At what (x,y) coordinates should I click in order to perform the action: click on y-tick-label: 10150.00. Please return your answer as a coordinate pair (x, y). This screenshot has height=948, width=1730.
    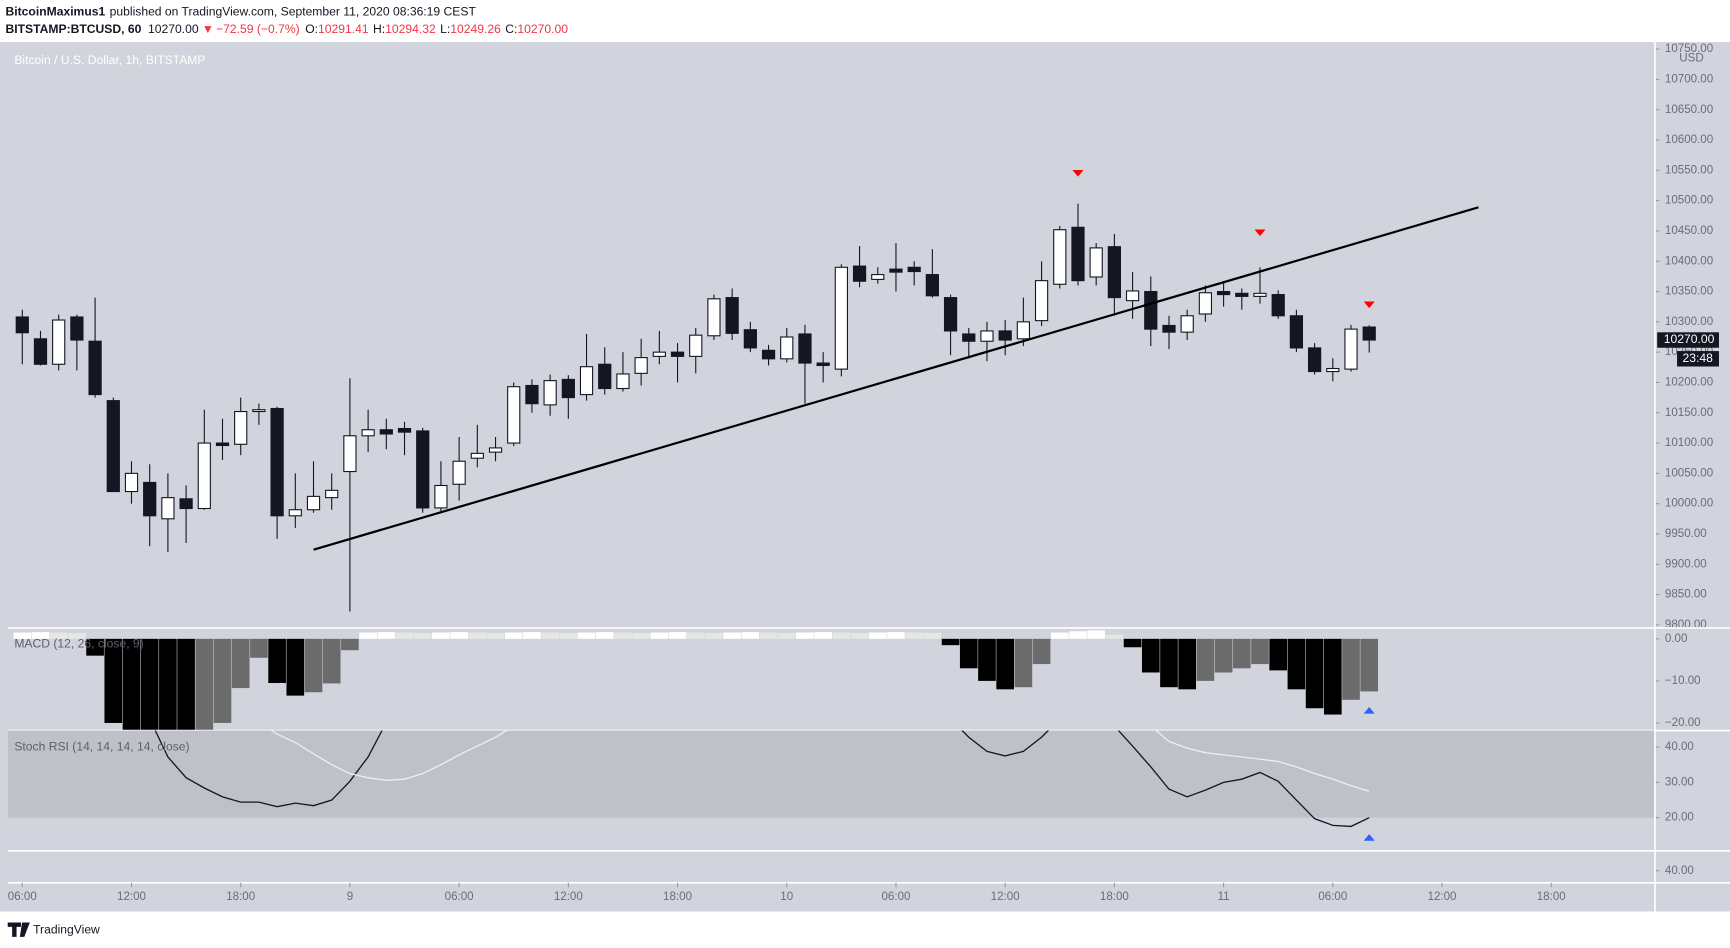
    Looking at the image, I should click on (1689, 413).